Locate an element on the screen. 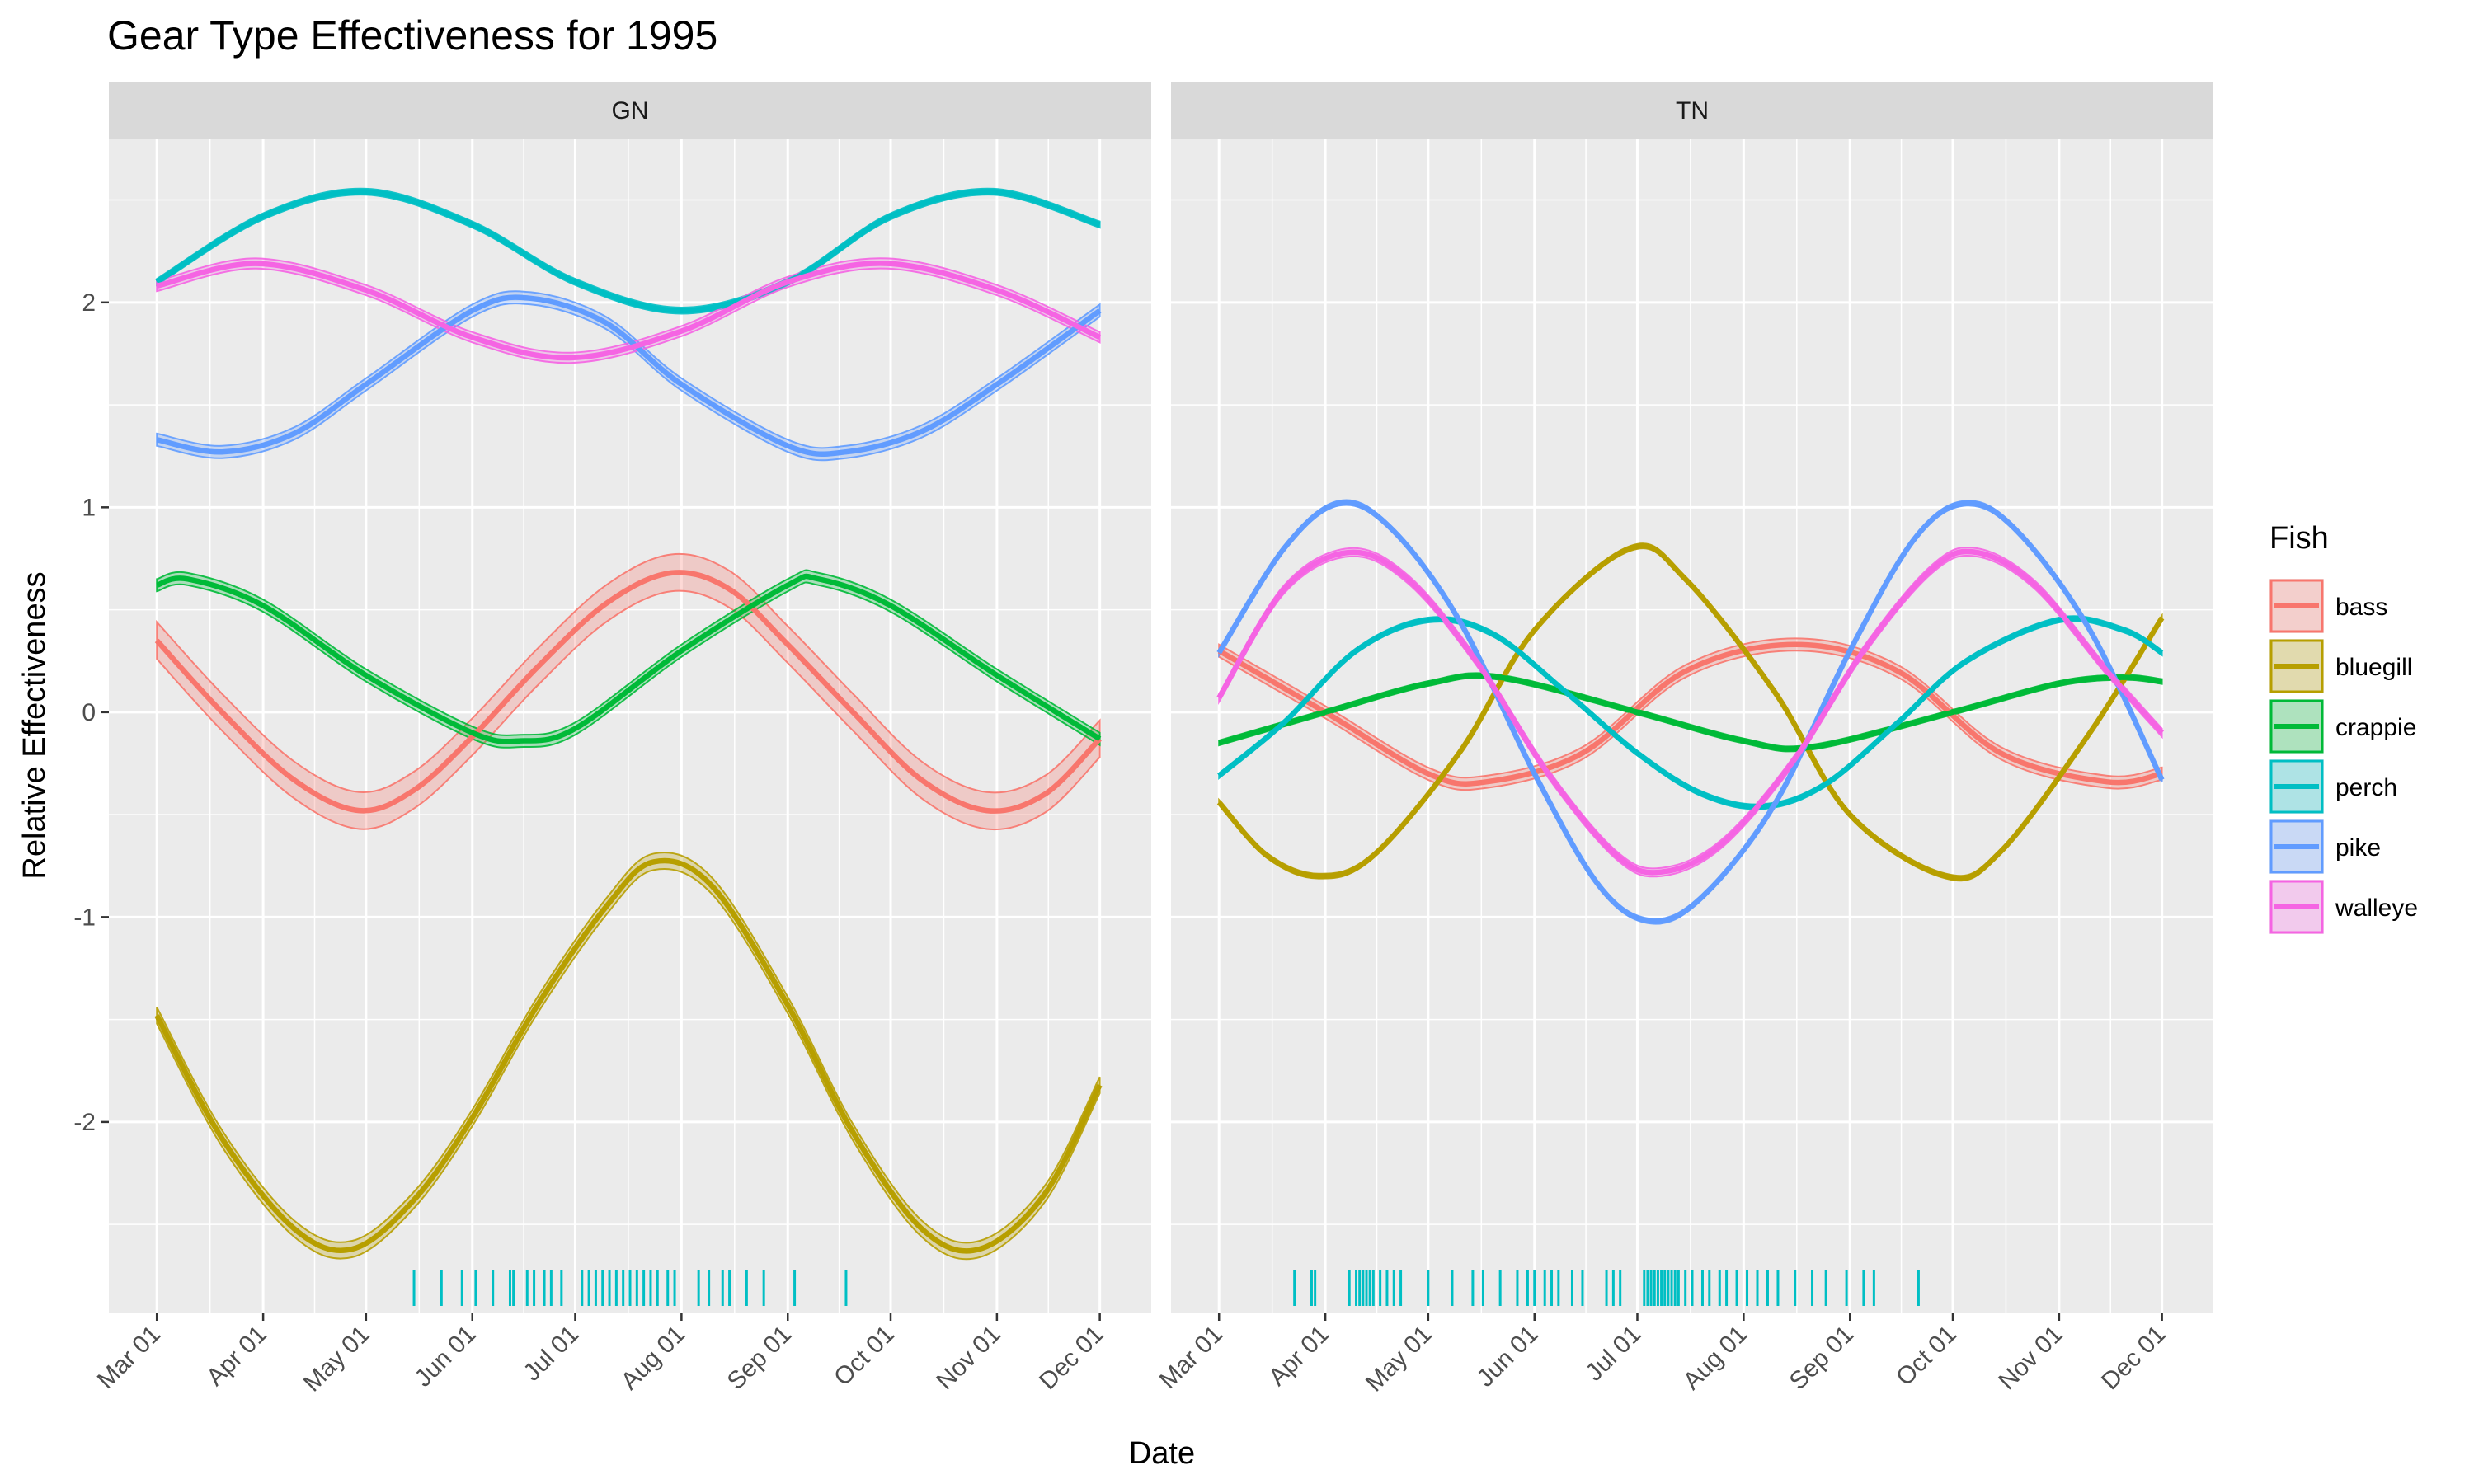  legend-item-bluegill: bluegill is located at coordinates (2340, 666).